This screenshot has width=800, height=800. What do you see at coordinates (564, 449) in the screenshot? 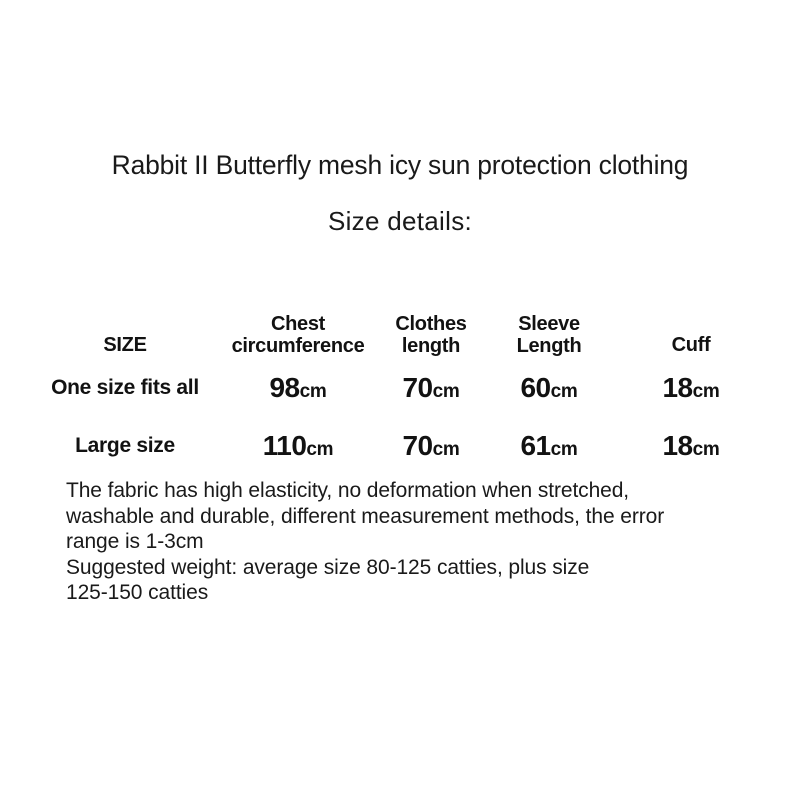
I see `unit-sleeve-row2: cm` at bounding box center [564, 449].